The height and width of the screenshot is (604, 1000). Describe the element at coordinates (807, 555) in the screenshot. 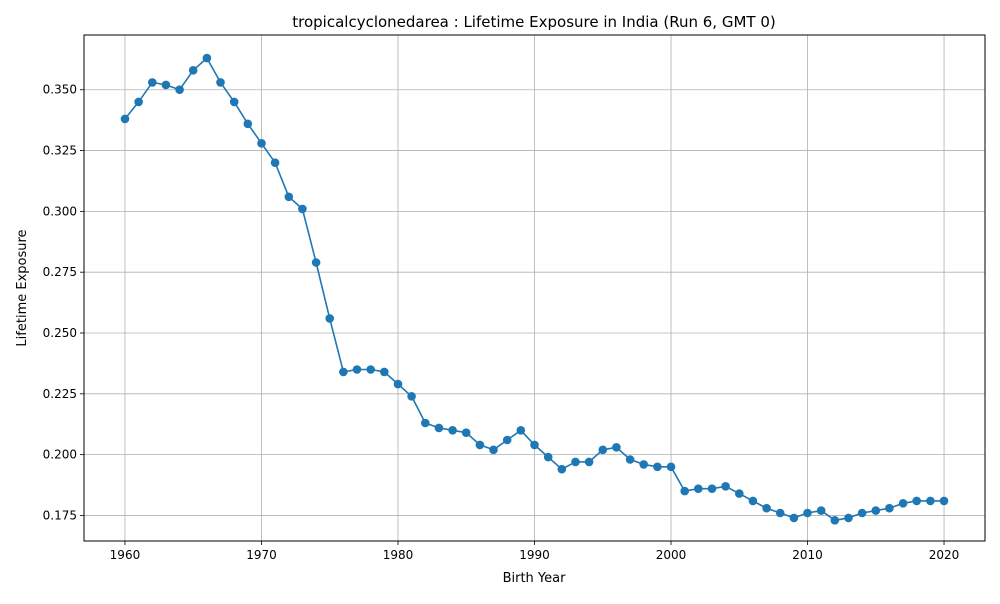

I see `x-tick-label: 2010` at that location.